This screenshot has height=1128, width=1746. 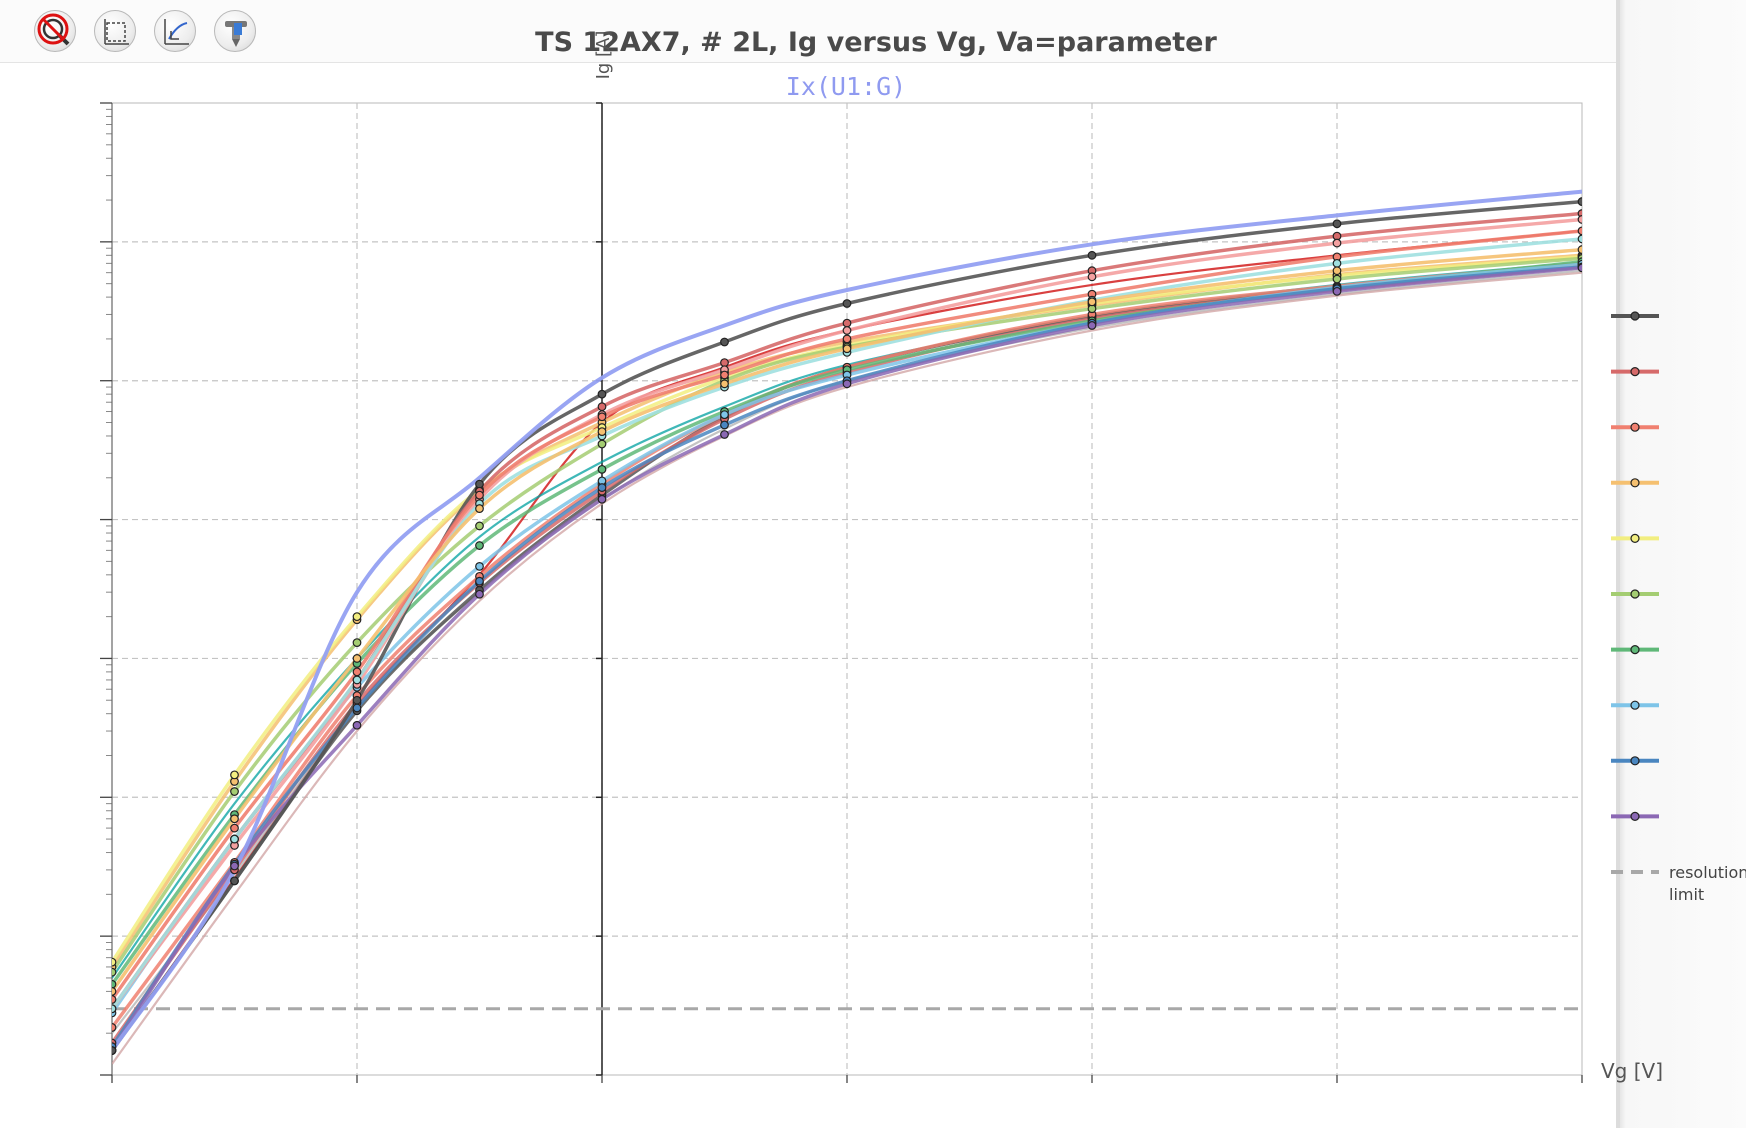 I want to click on overlay-trace-label: Ix(U1:G), so click(x=846, y=86).